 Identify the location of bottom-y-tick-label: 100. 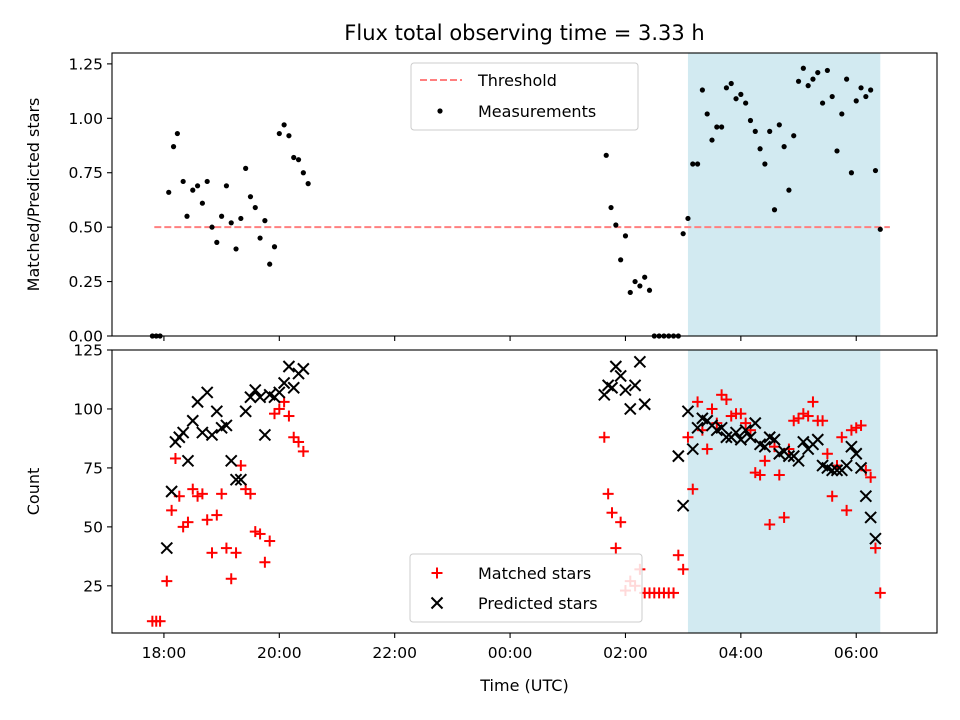
(88, 409).